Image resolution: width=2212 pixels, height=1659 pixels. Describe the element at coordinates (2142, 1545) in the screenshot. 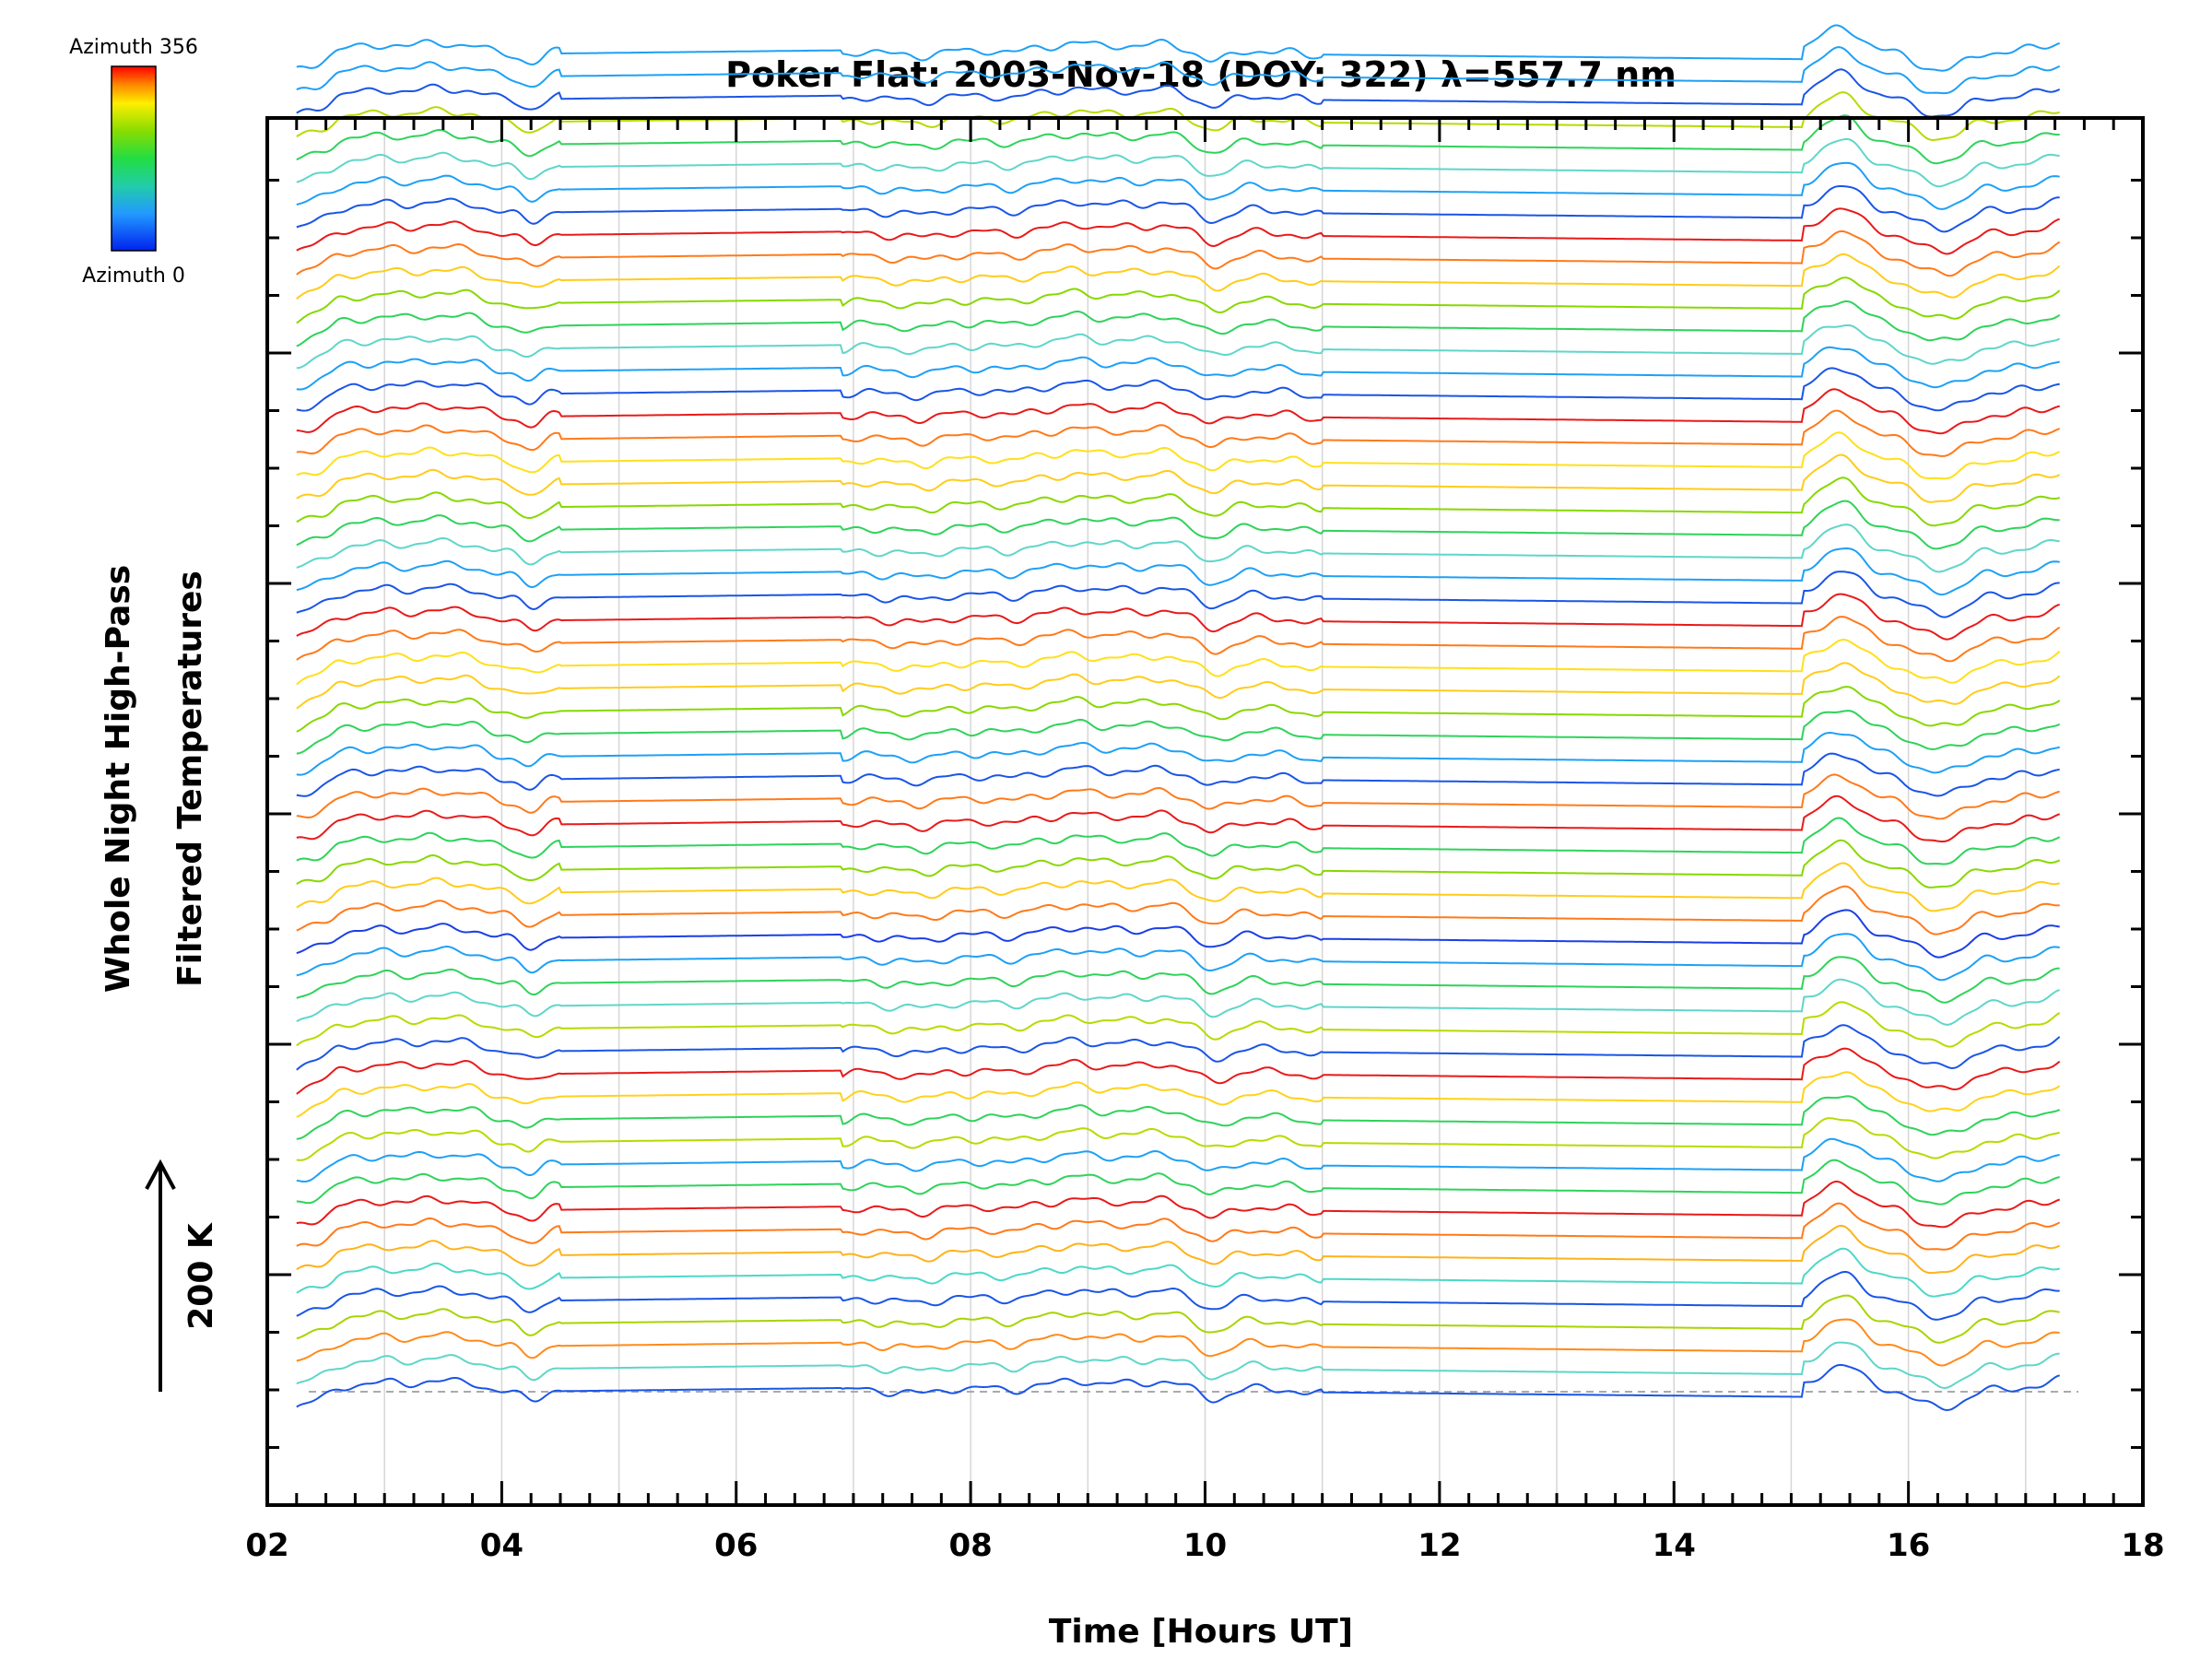

I see `x-tick-label: 18` at that location.